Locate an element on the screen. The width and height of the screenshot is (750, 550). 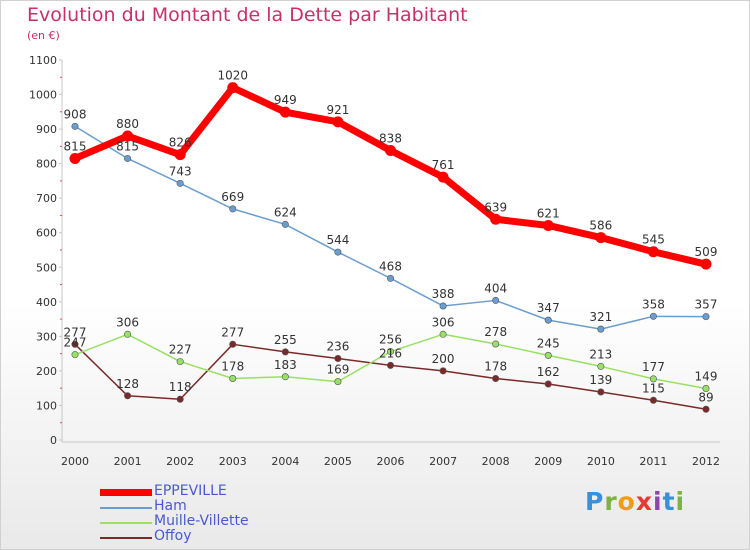
legend-swatch-offoy is located at coordinates (126, 538).